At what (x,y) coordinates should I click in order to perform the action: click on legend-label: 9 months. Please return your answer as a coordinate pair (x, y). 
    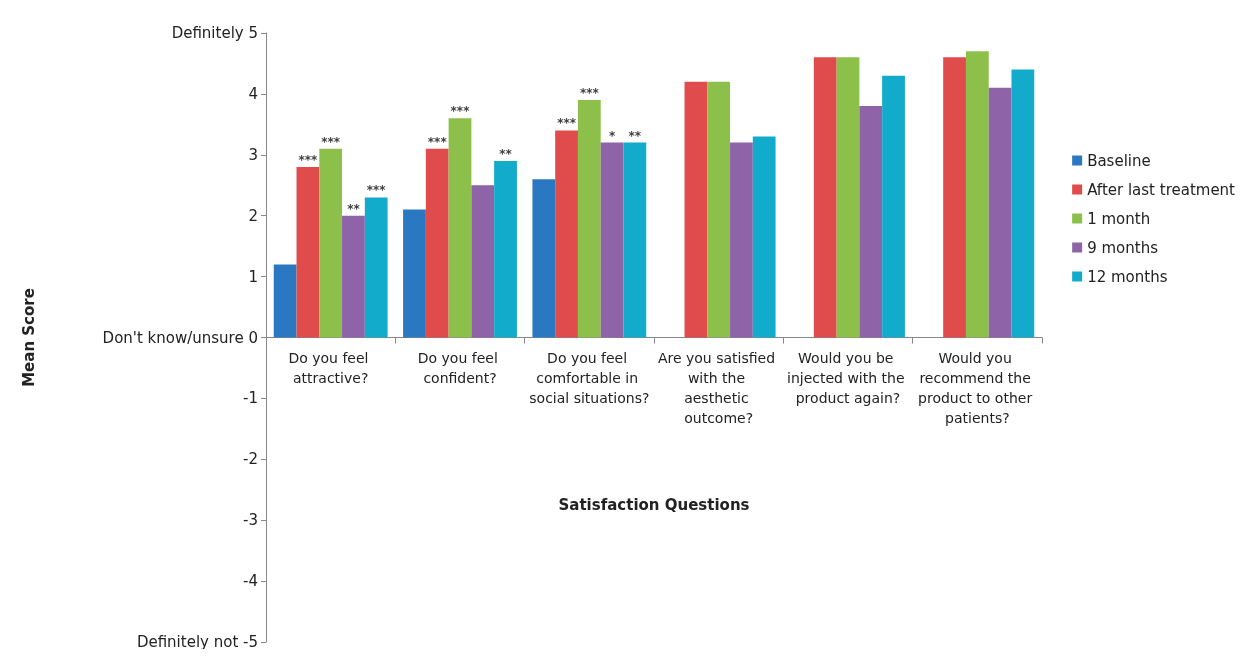
    Looking at the image, I should click on (1123, 247).